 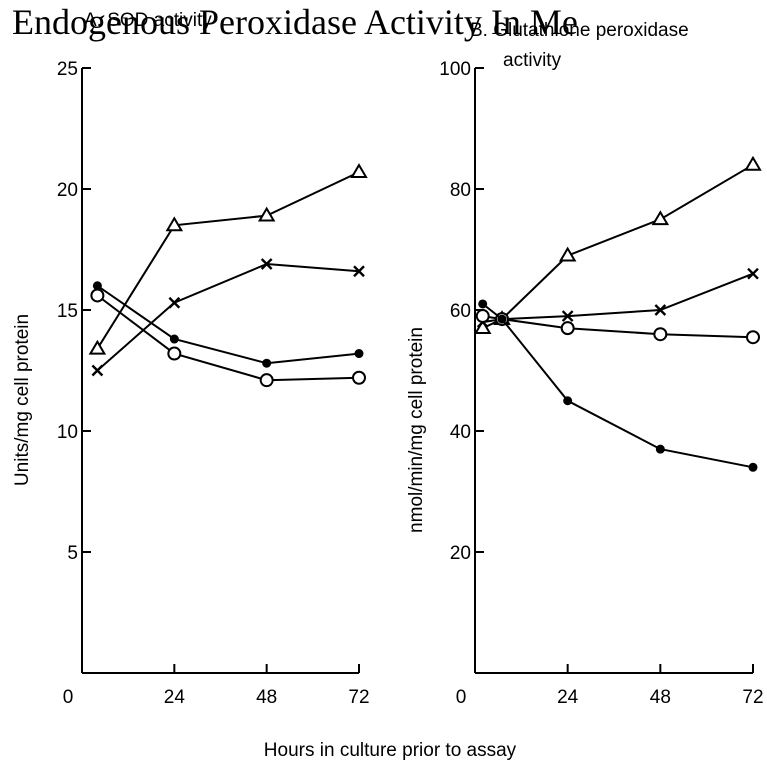 I want to click on panel-a-y-tick-label: 25, so click(x=67, y=69).